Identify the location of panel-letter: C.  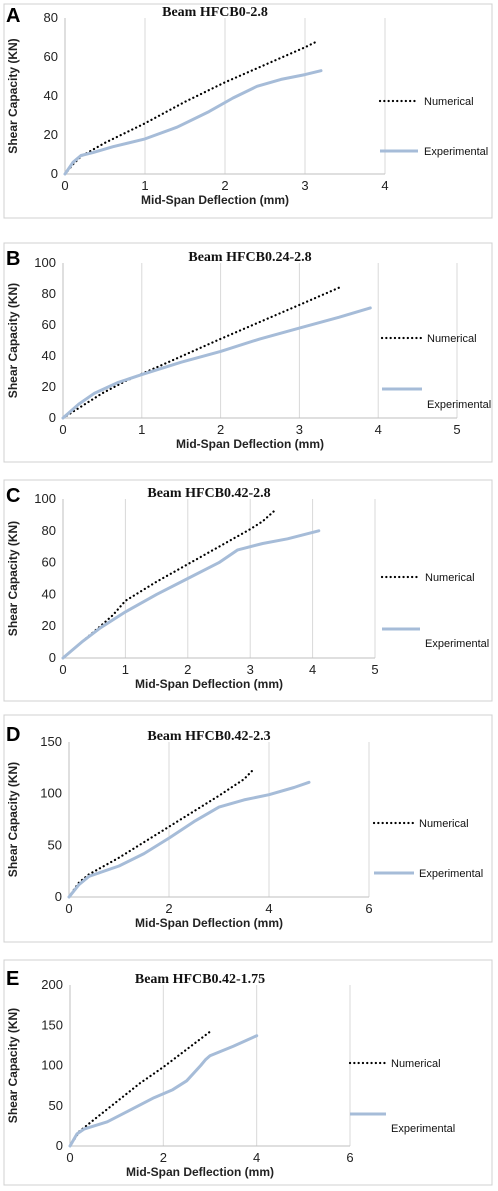
(13, 496).